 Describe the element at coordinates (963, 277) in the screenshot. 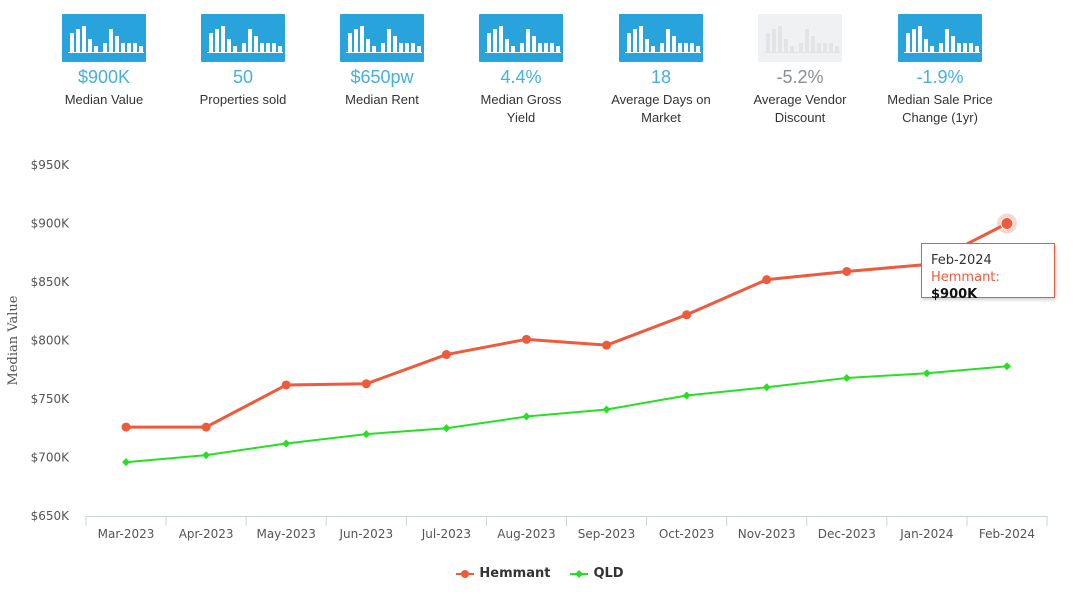

I see `tooltip-series-name: Hemmant` at that location.